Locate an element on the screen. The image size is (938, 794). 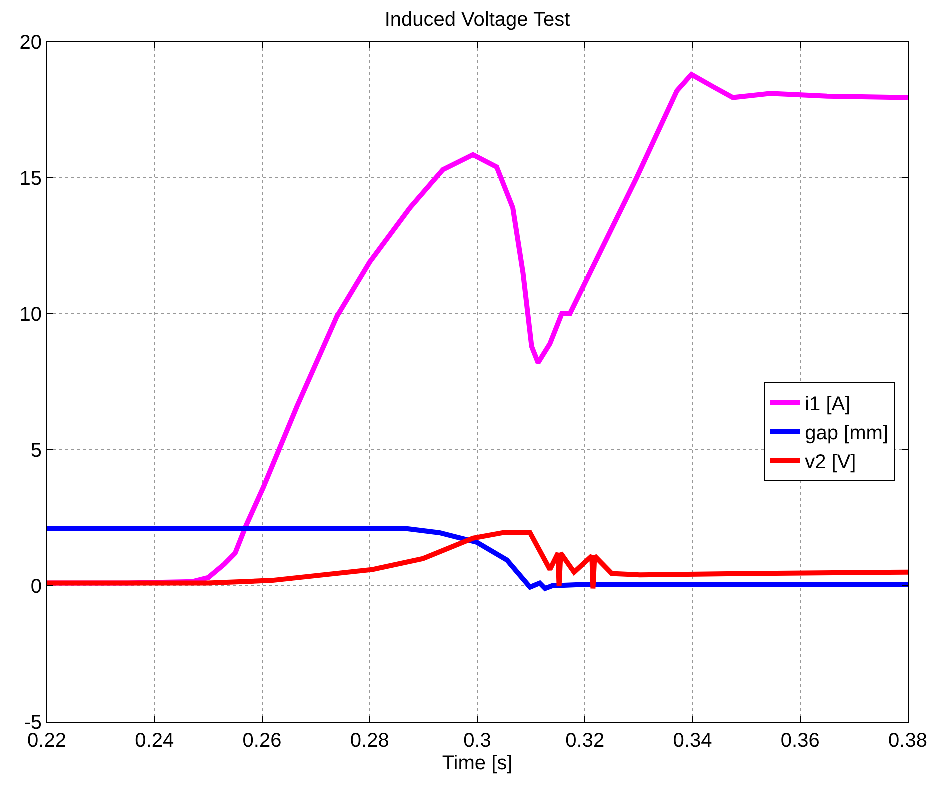
legend-label: i1 [A] is located at coordinates (828, 404).